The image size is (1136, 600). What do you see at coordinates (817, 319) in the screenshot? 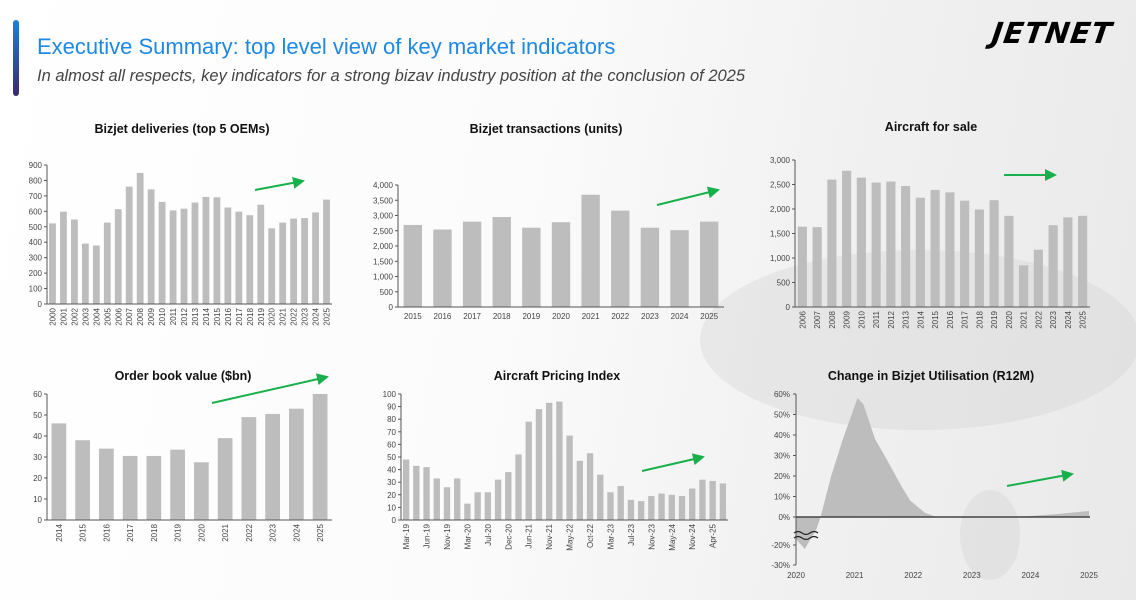
I see `x-tick-label: 2007` at bounding box center [817, 319].